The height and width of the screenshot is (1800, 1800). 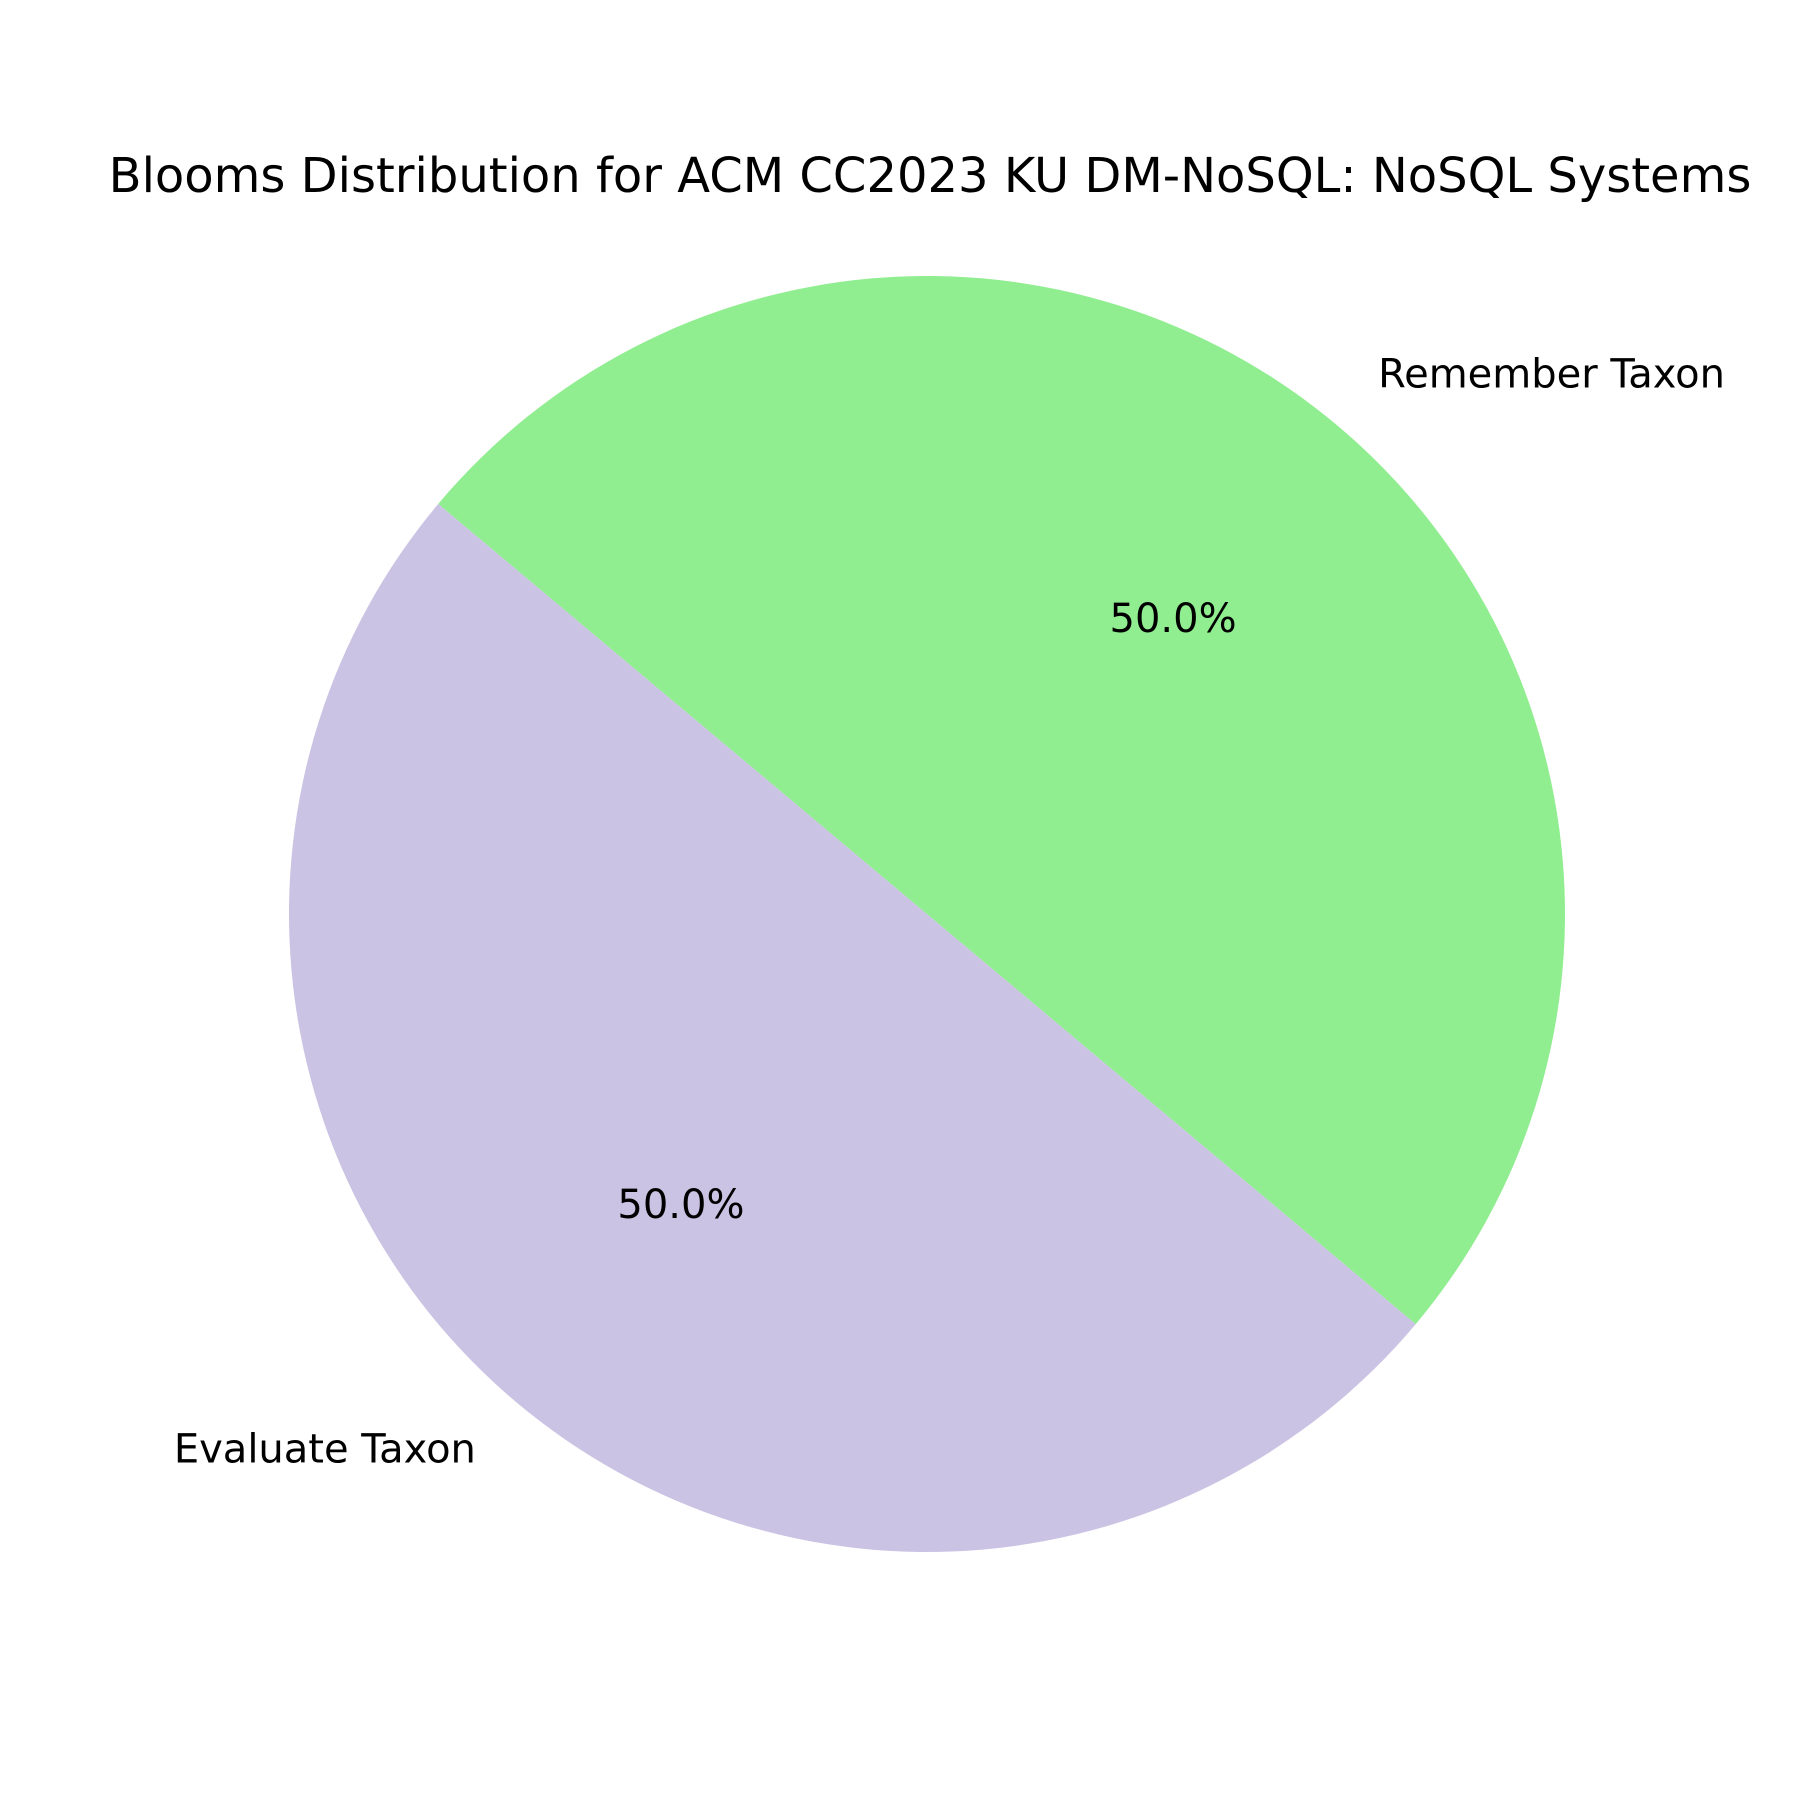 What do you see at coordinates (1551, 374) in the screenshot?
I see `slice-label: Remember Taxon` at bounding box center [1551, 374].